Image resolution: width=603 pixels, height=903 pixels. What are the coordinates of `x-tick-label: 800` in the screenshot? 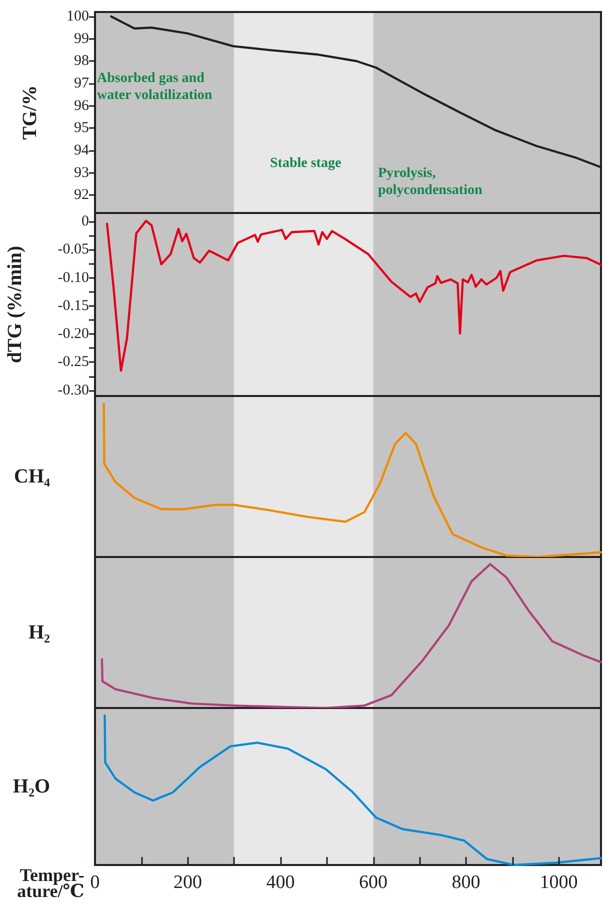 It's located at (466, 882).